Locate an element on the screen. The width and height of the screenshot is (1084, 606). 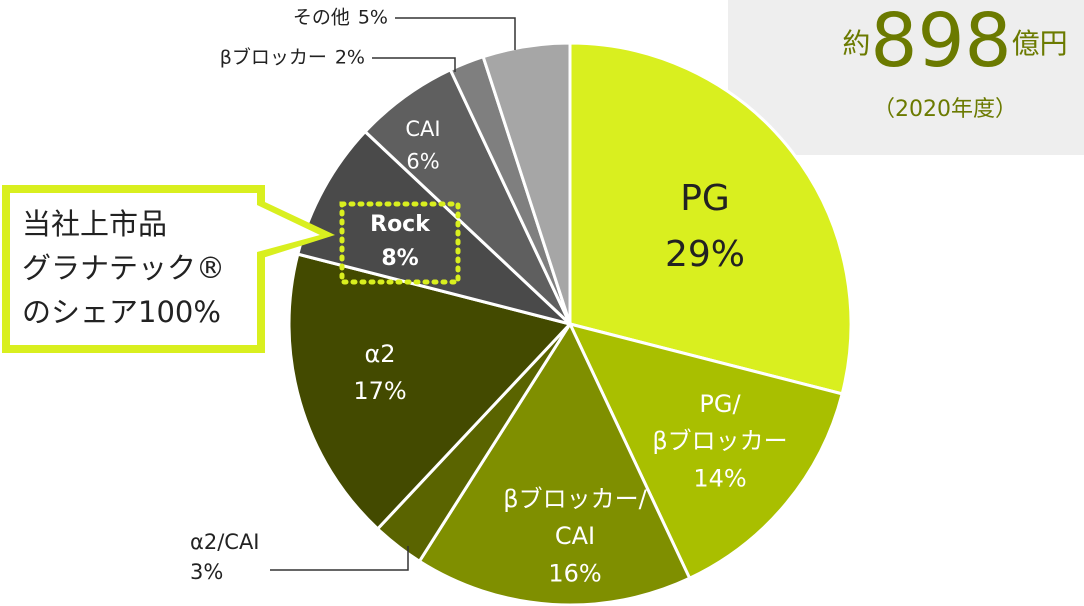
label-line: PG/ is located at coordinates (720, 404).